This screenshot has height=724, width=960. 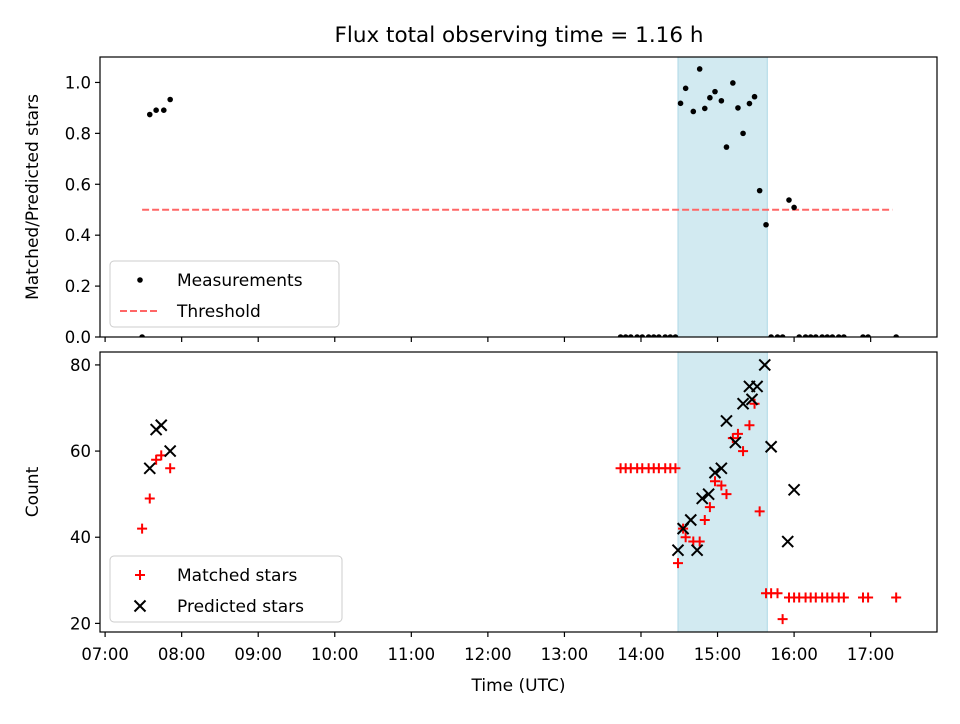 I want to click on legend: Matched stars Predicted stars, so click(x=226, y=589).